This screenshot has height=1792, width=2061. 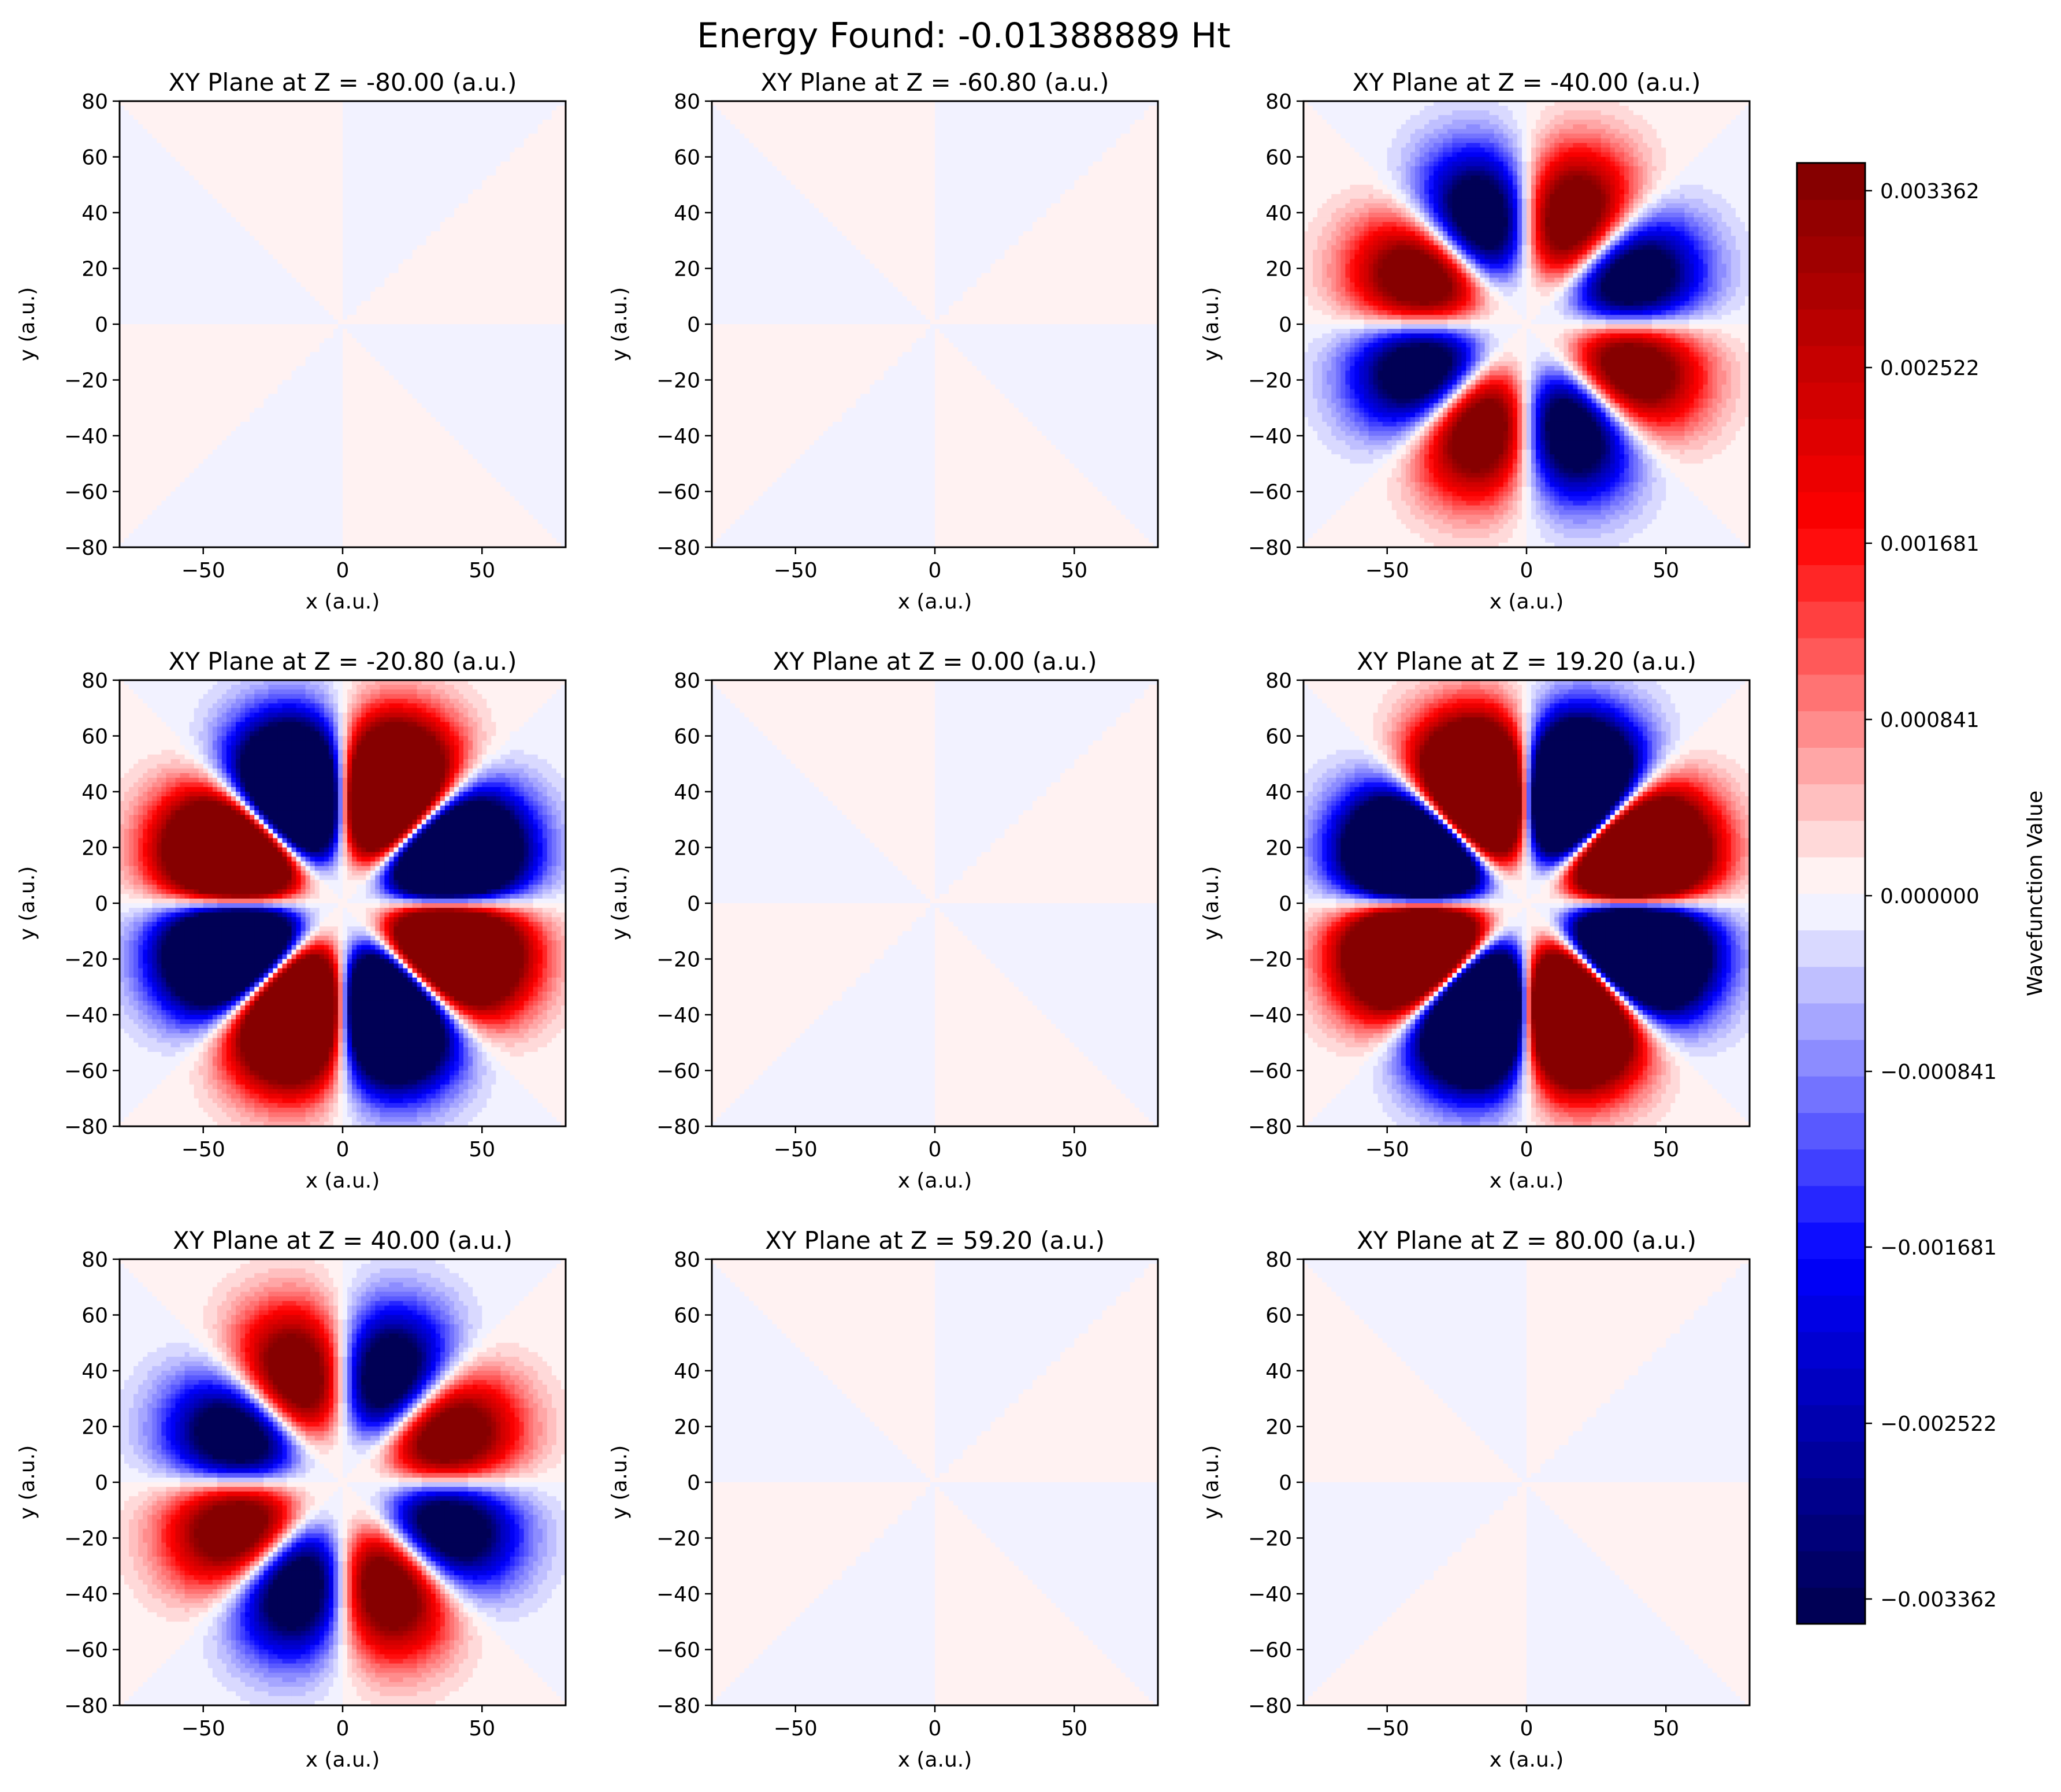 I want to click on panel-title: XY Plane at Z = 0.00 (a.u.), so click(x=935, y=661).